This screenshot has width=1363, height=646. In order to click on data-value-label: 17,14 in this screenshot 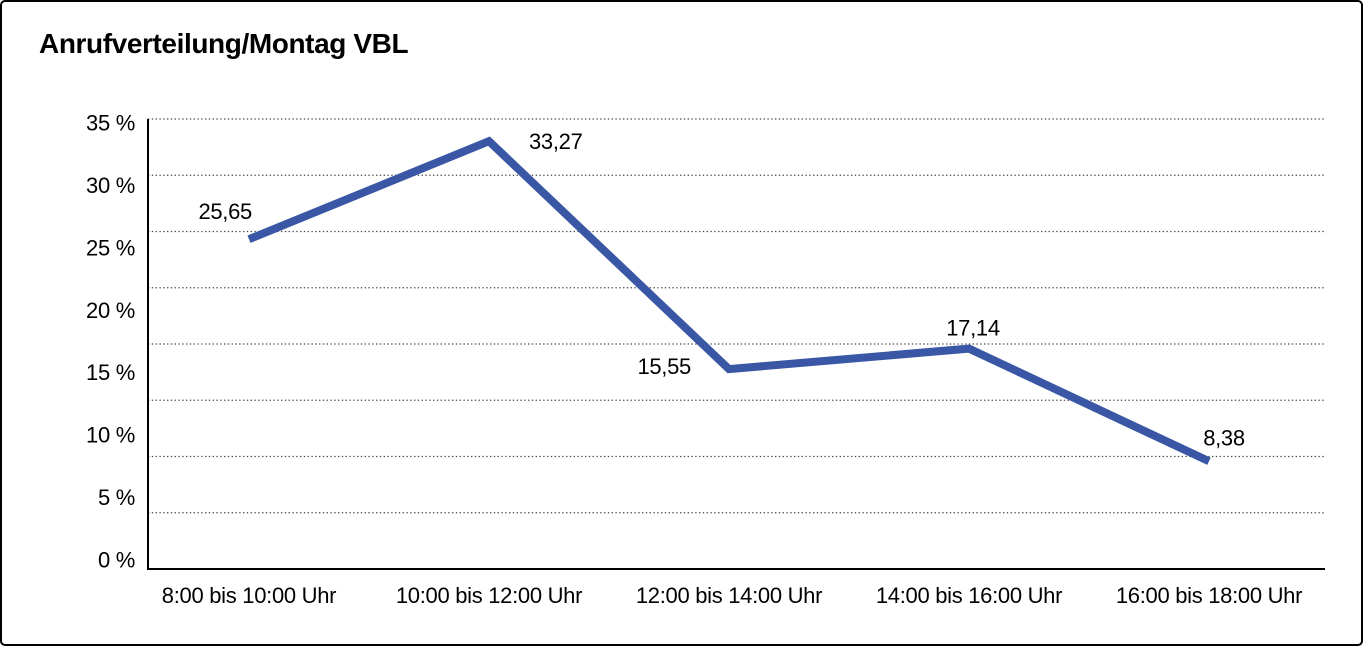, I will do `click(973, 328)`.